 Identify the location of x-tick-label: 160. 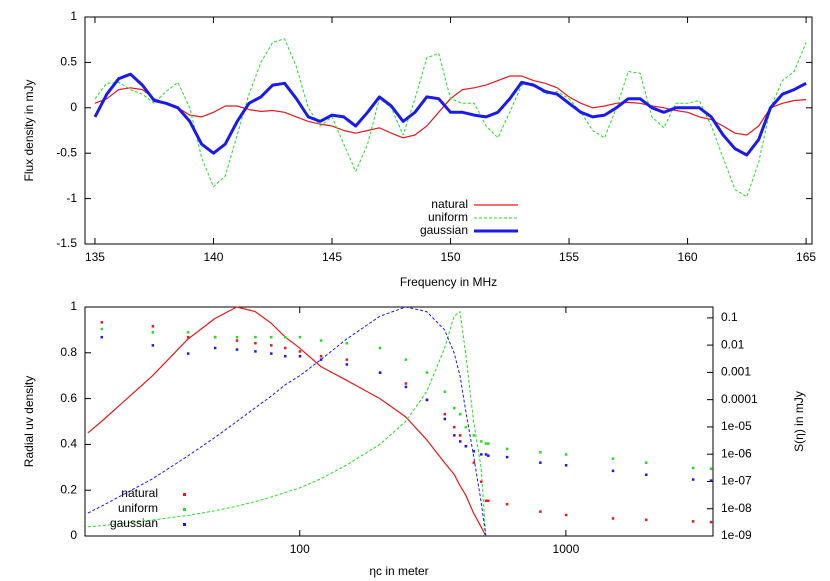
(688, 257).